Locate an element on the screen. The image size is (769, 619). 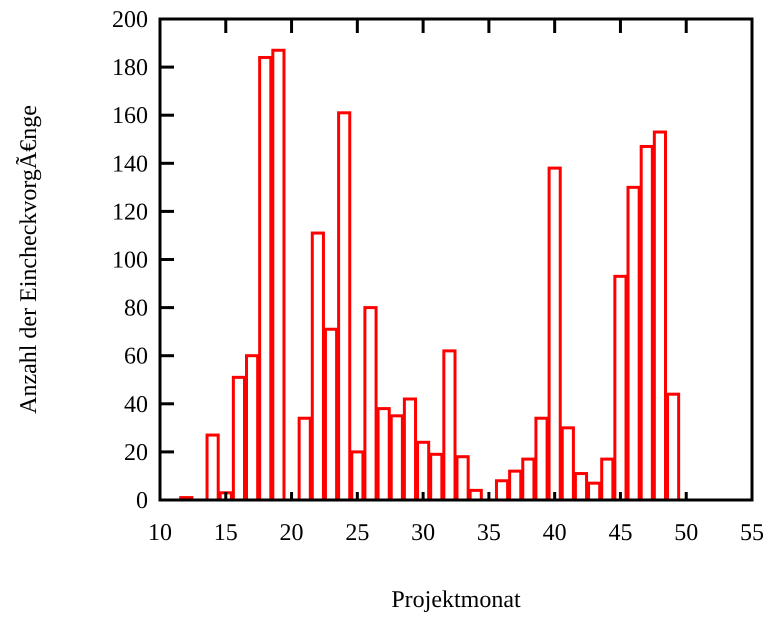
x-tick-label: 40 is located at coordinates (554, 533).